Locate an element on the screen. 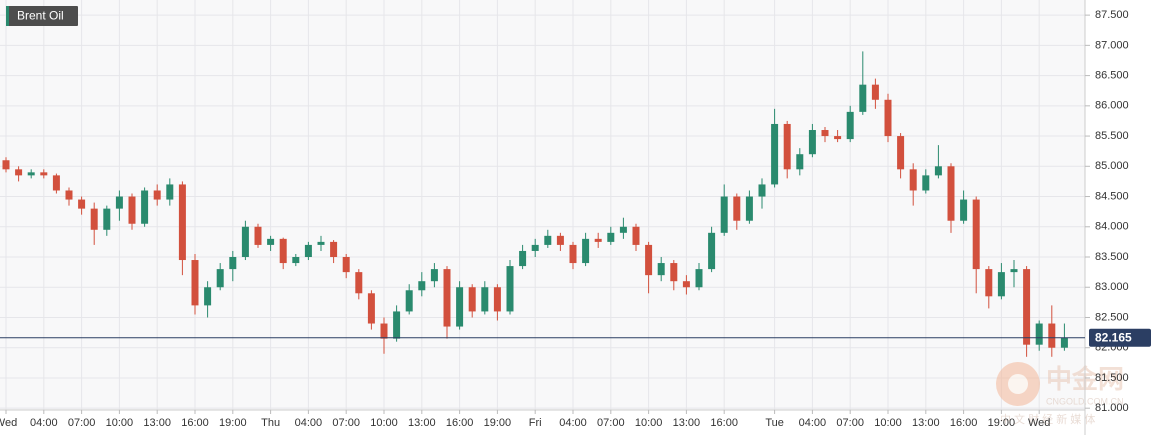  last-price-box is located at coordinates (1120, 337).